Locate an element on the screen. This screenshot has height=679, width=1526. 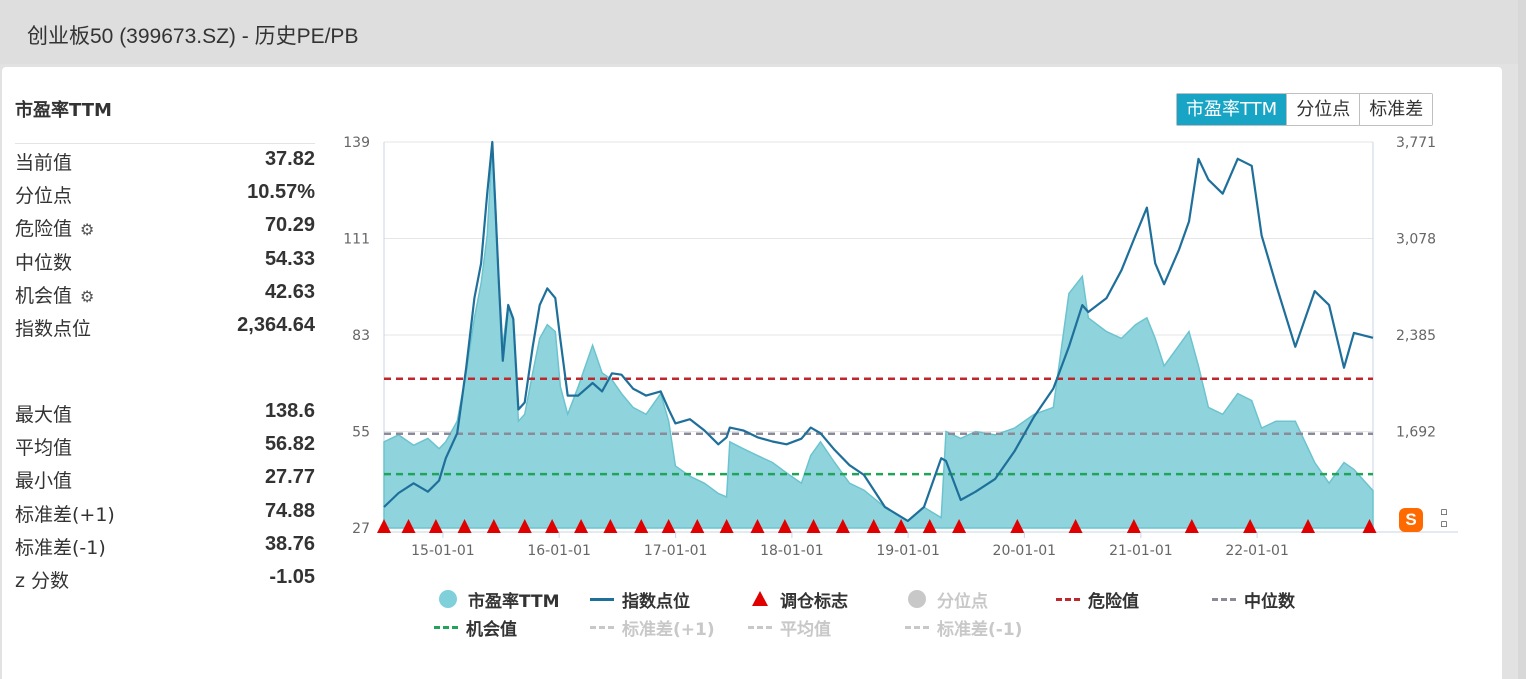
tab-pe-ttm: 市盈率TTM is located at coordinates (1232, 109).